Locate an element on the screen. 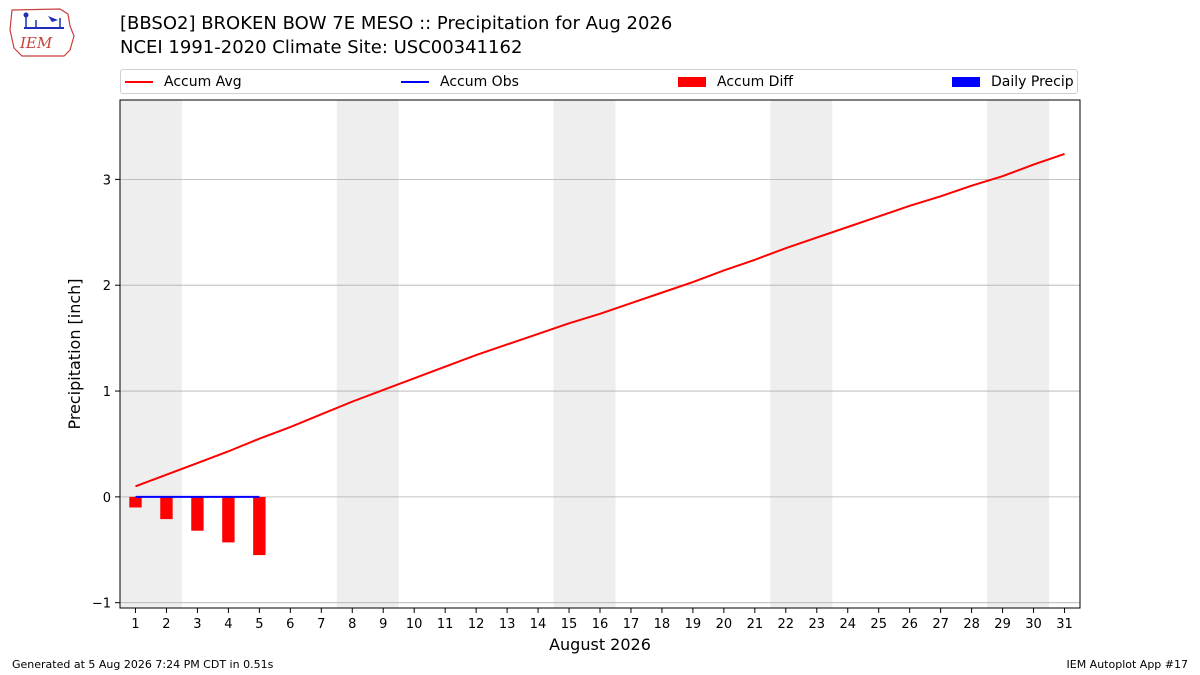 The height and width of the screenshot is (675, 1200). x-tick-label-22: 23 is located at coordinates (817, 624).